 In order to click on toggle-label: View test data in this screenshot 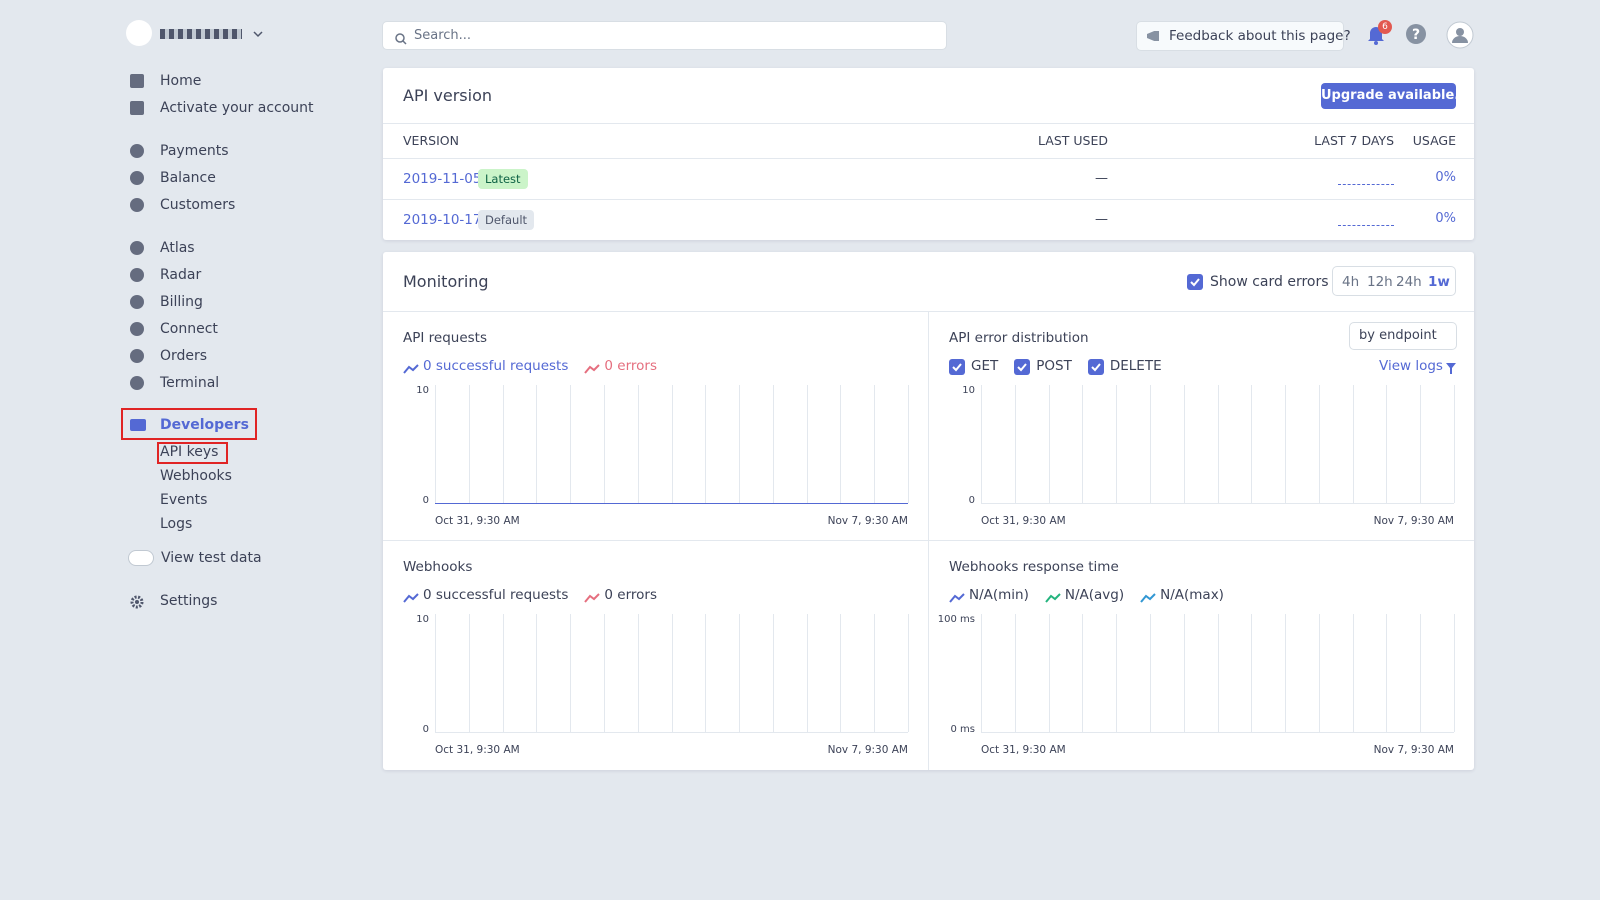, I will do `click(211, 558)`.